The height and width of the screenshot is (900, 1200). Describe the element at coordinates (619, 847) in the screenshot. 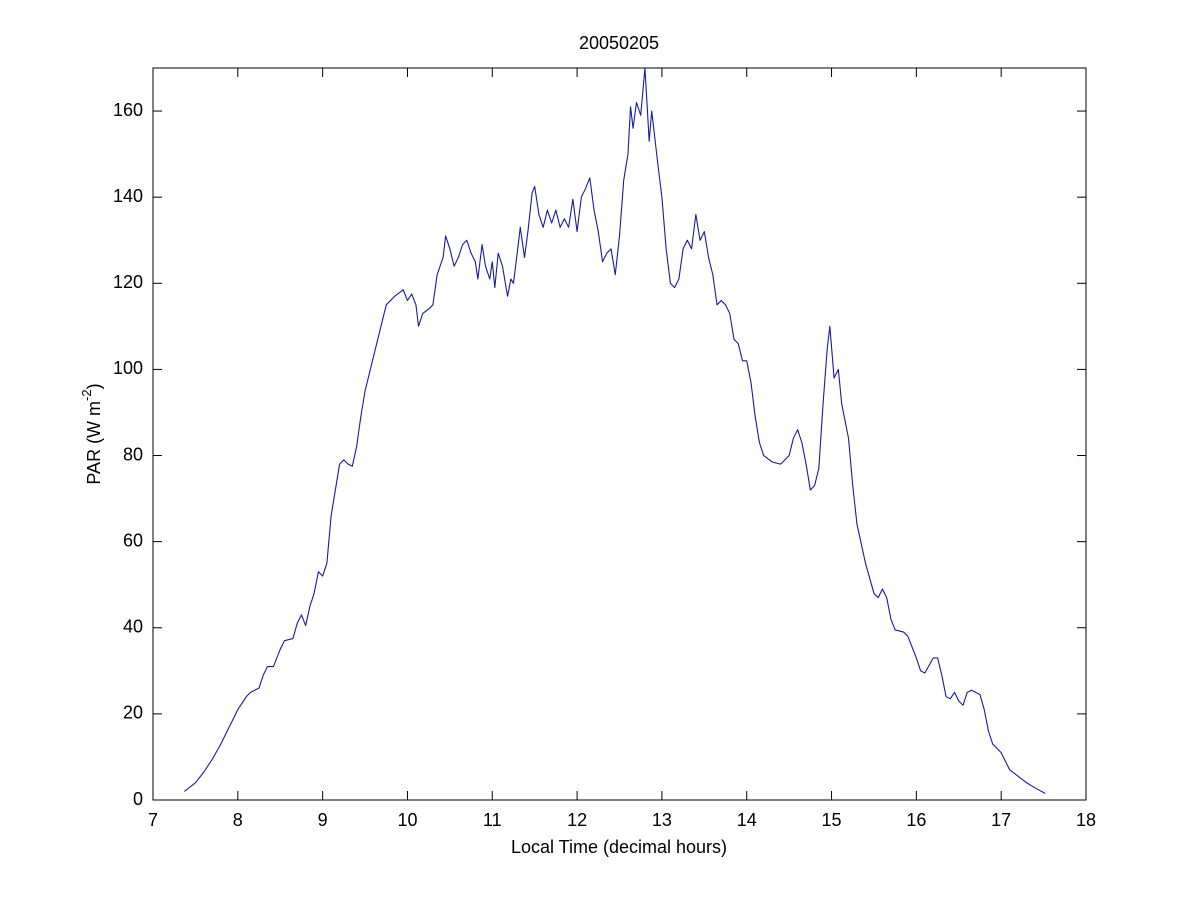

I see `x-axis-label: Local Time (decimal hours)` at that location.